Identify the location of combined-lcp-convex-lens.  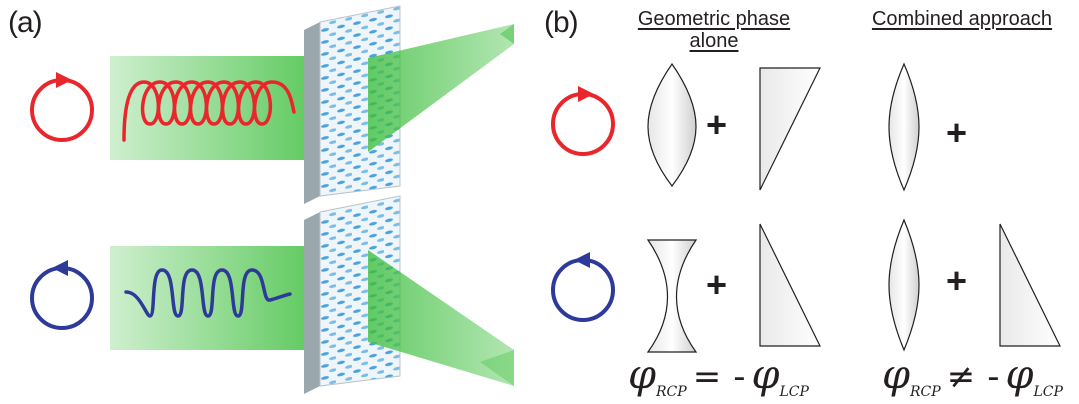
(904, 285).